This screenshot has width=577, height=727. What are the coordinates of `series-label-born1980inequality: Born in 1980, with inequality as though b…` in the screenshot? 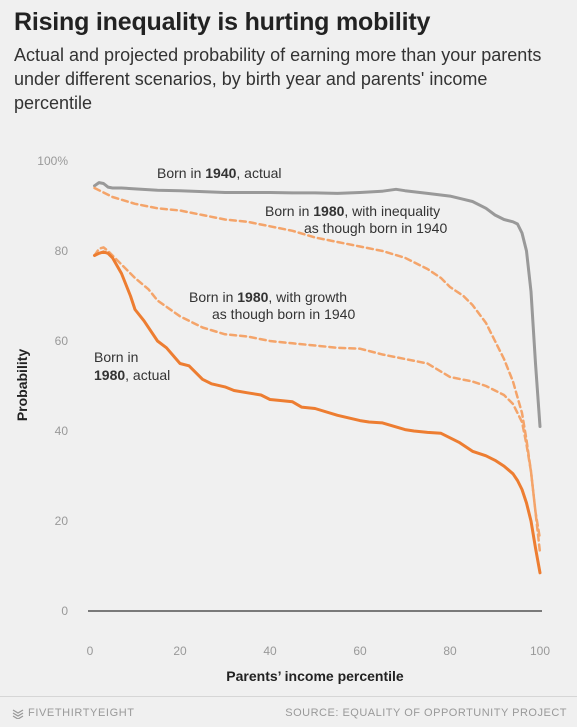 It's located at (356, 219).